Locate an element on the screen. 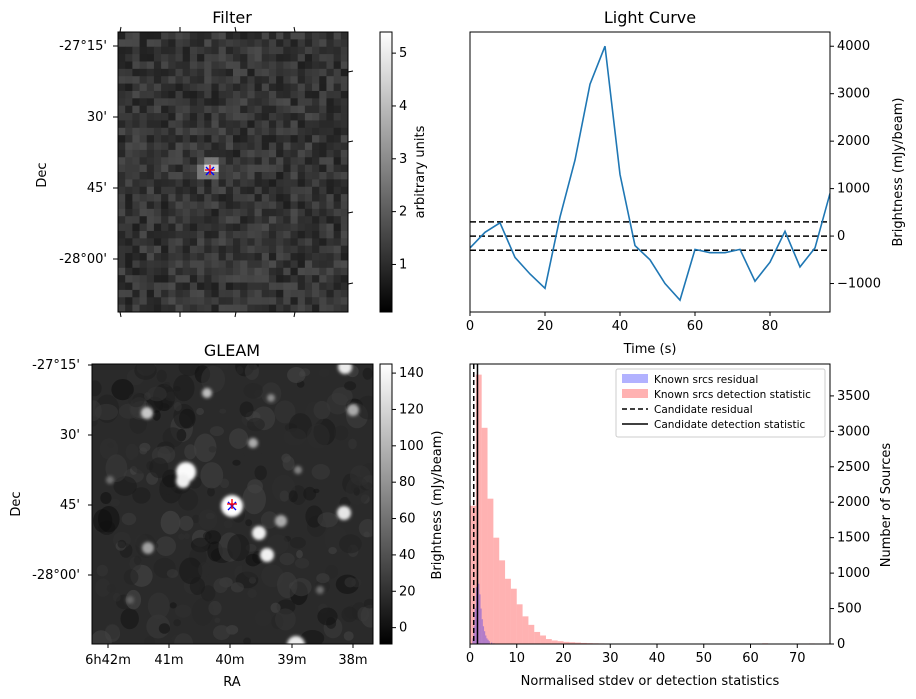 This screenshot has width=916, height=699. histogram-ytick-label: 2000 is located at coordinates (853, 502).